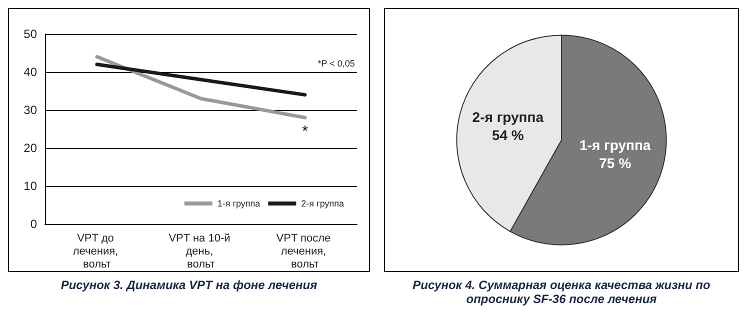  Describe the element at coordinates (31, 34) in the screenshot. I see `y-tick-label: 50` at that location.